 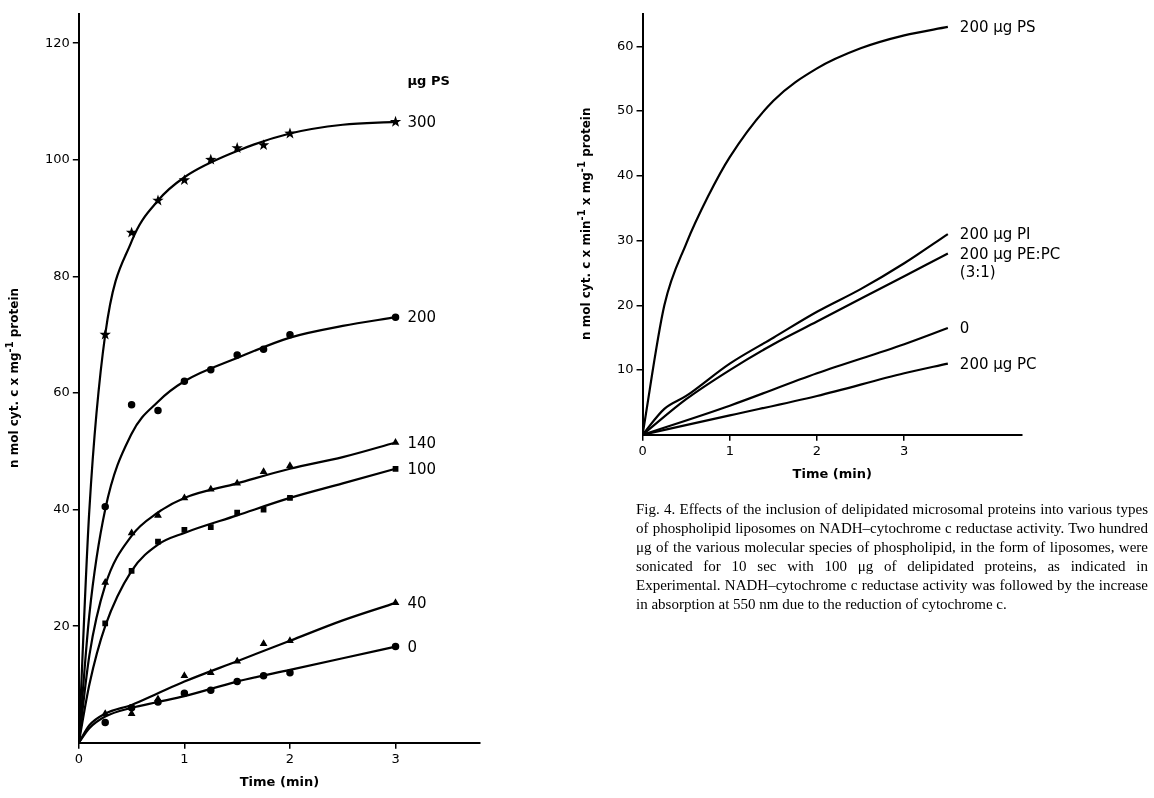 What do you see at coordinates (422, 468) in the screenshot?
I see `series-label: 100` at bounding box center [422, 468].